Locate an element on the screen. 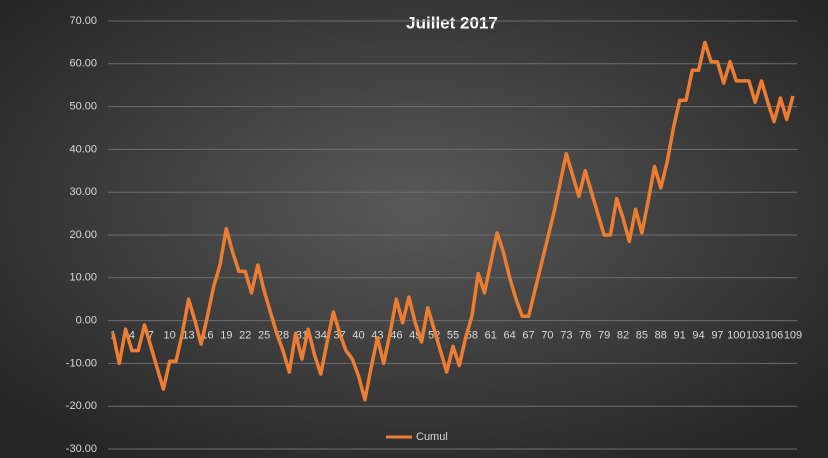 Image resolution: width=828 pixels, height=458 pixels. y-tick-label: -30.00 is located at coordinates (81, 449).